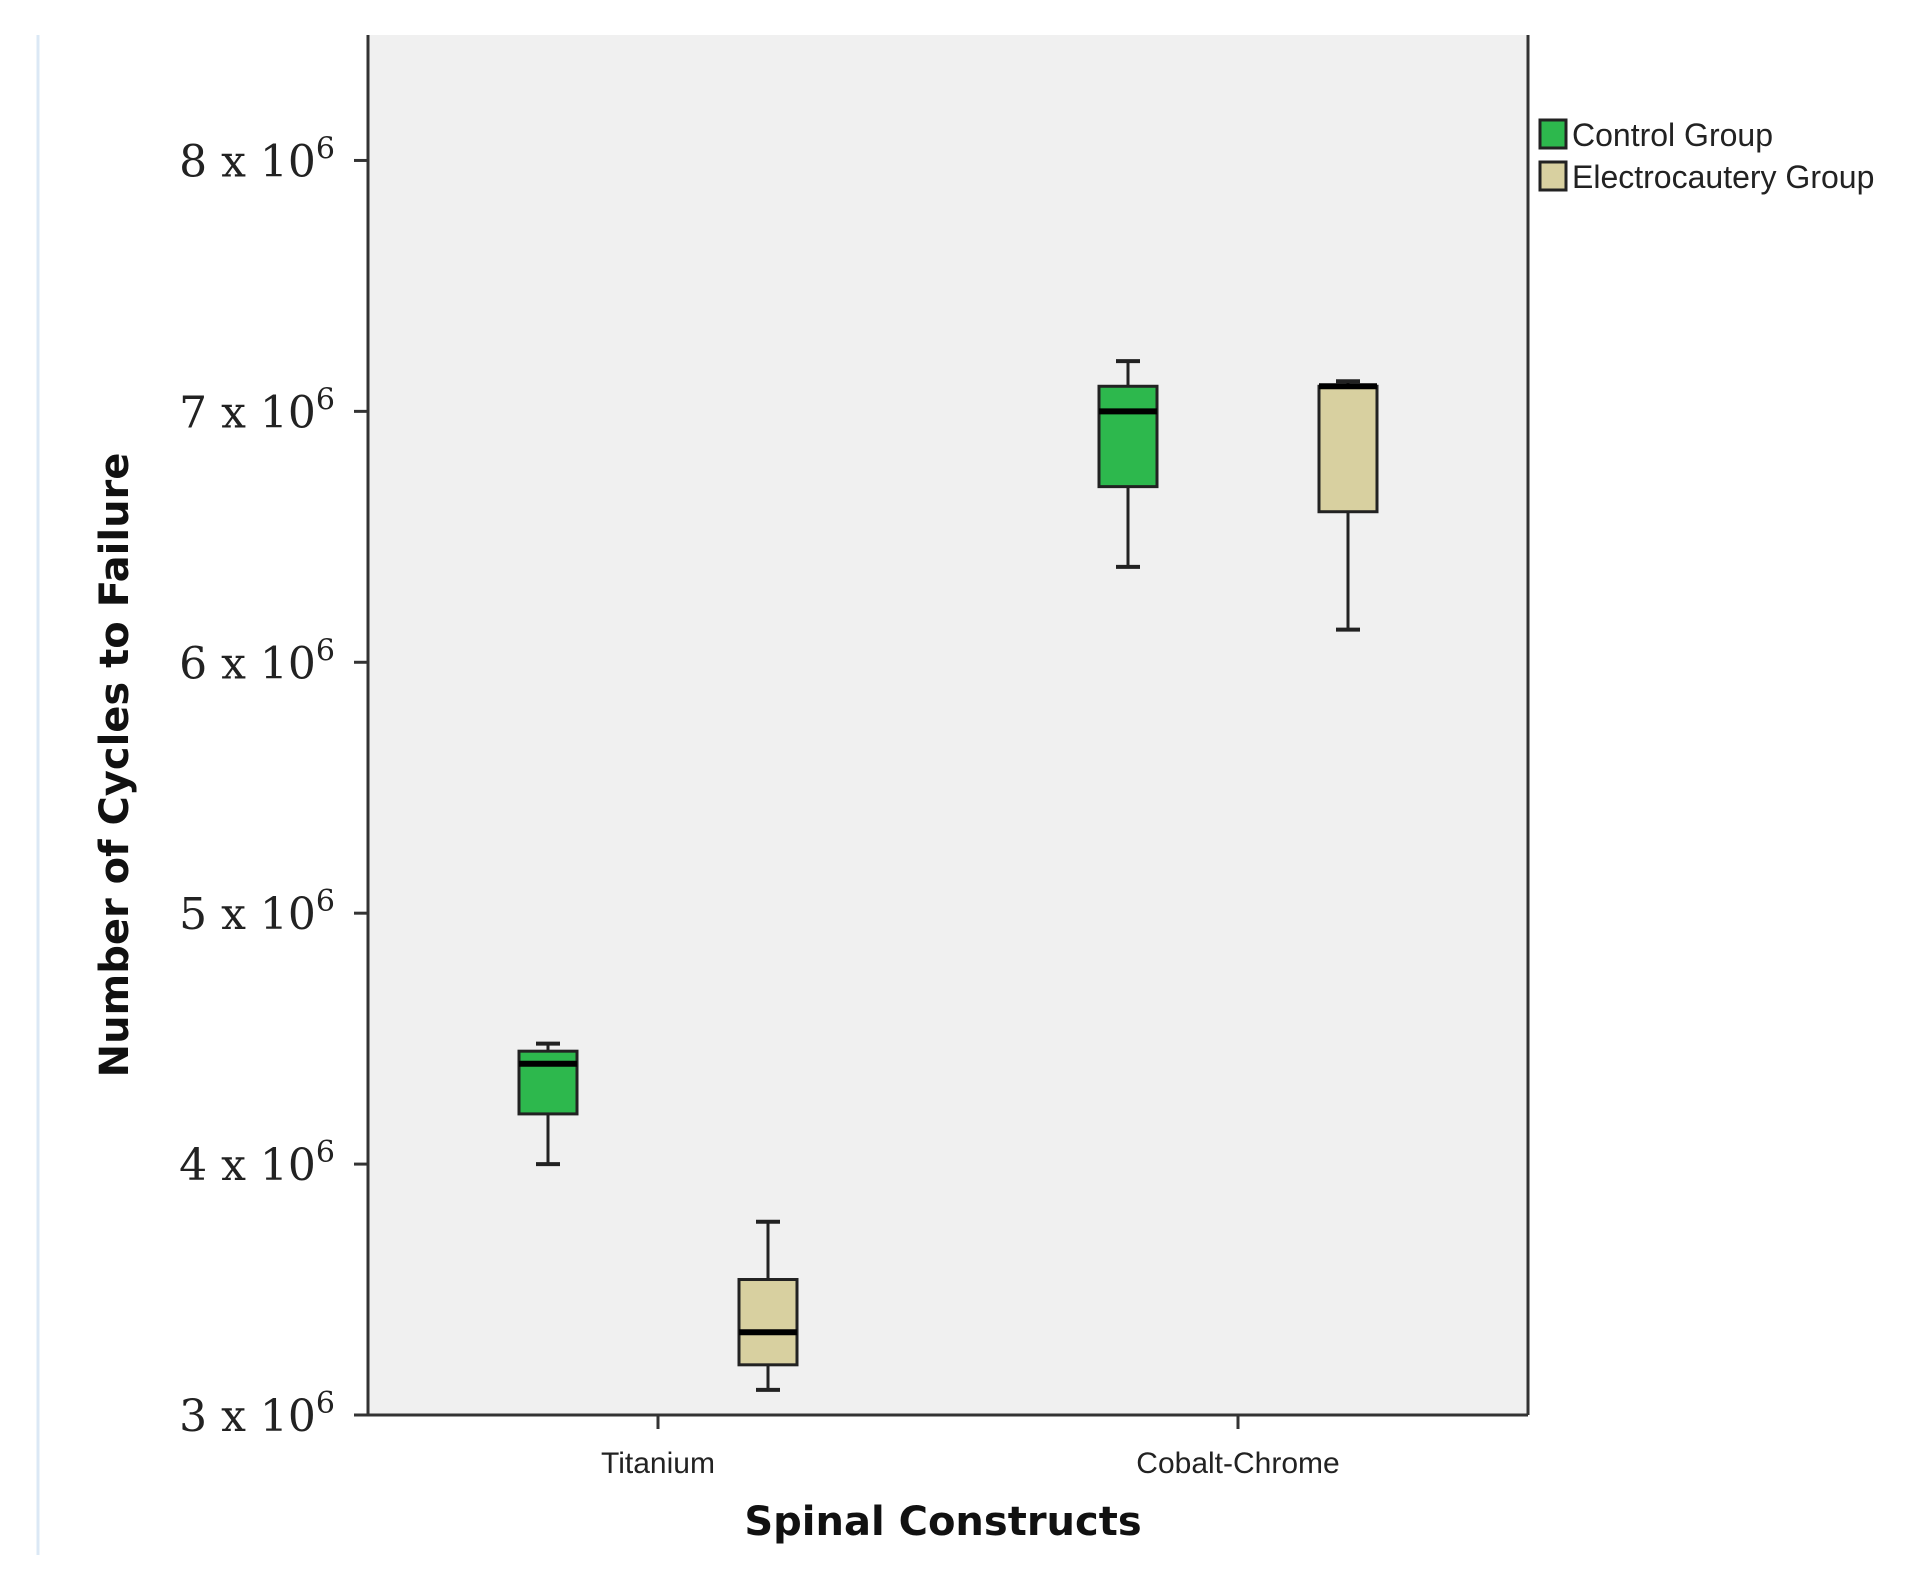  Describe the element at coordinates (658, 1463) in the screenshot. I see `x-tick-label: Titanium` at that location.